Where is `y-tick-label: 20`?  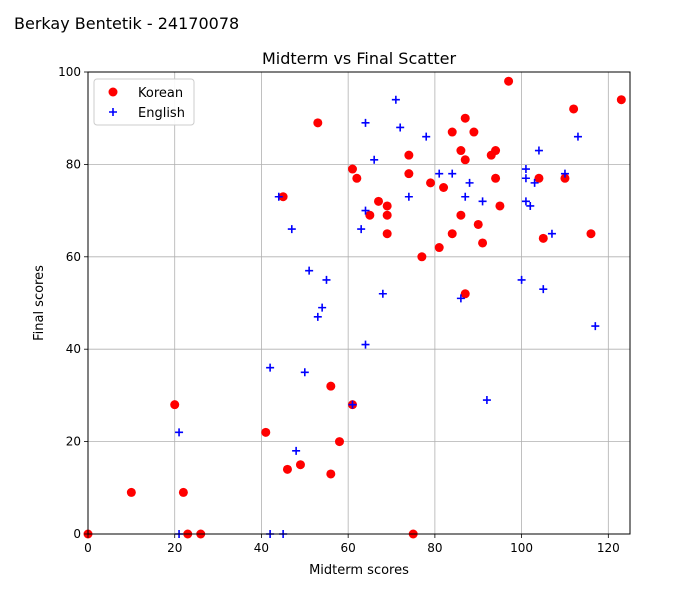 y-tick-label: 20 is located at coordinates (73, 442).